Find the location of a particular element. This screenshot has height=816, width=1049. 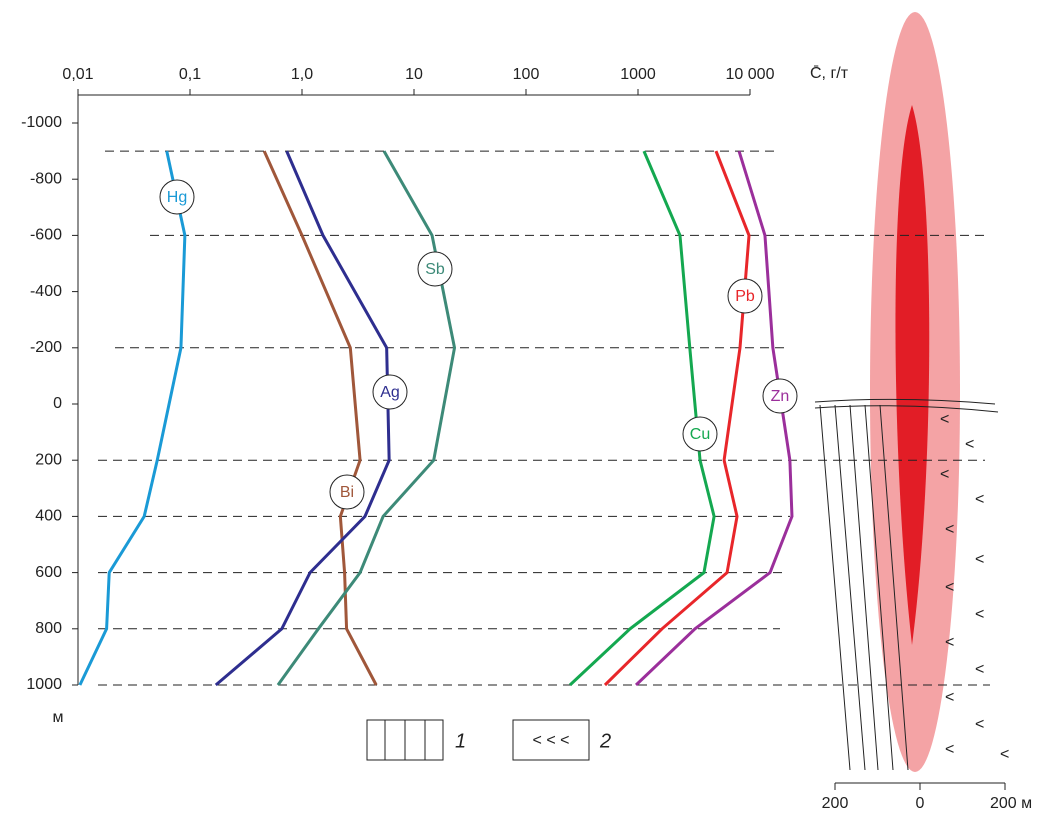

y-tick-label: 800 is located at coordinates (48, 628).